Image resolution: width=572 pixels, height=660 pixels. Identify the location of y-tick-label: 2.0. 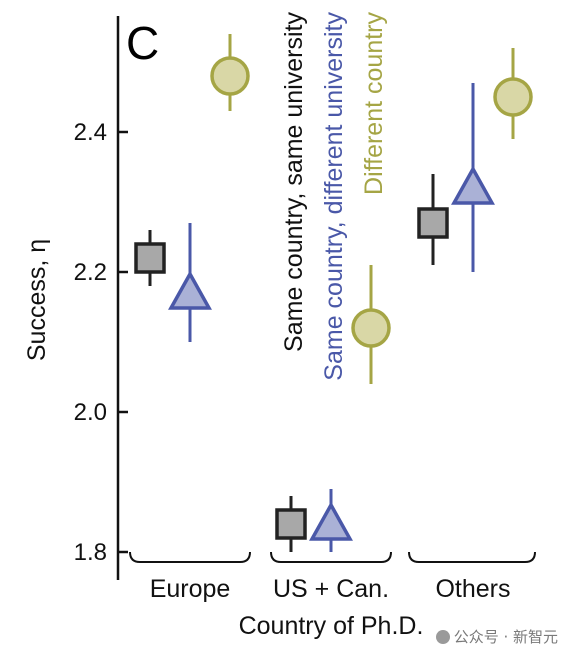
(90, 412).